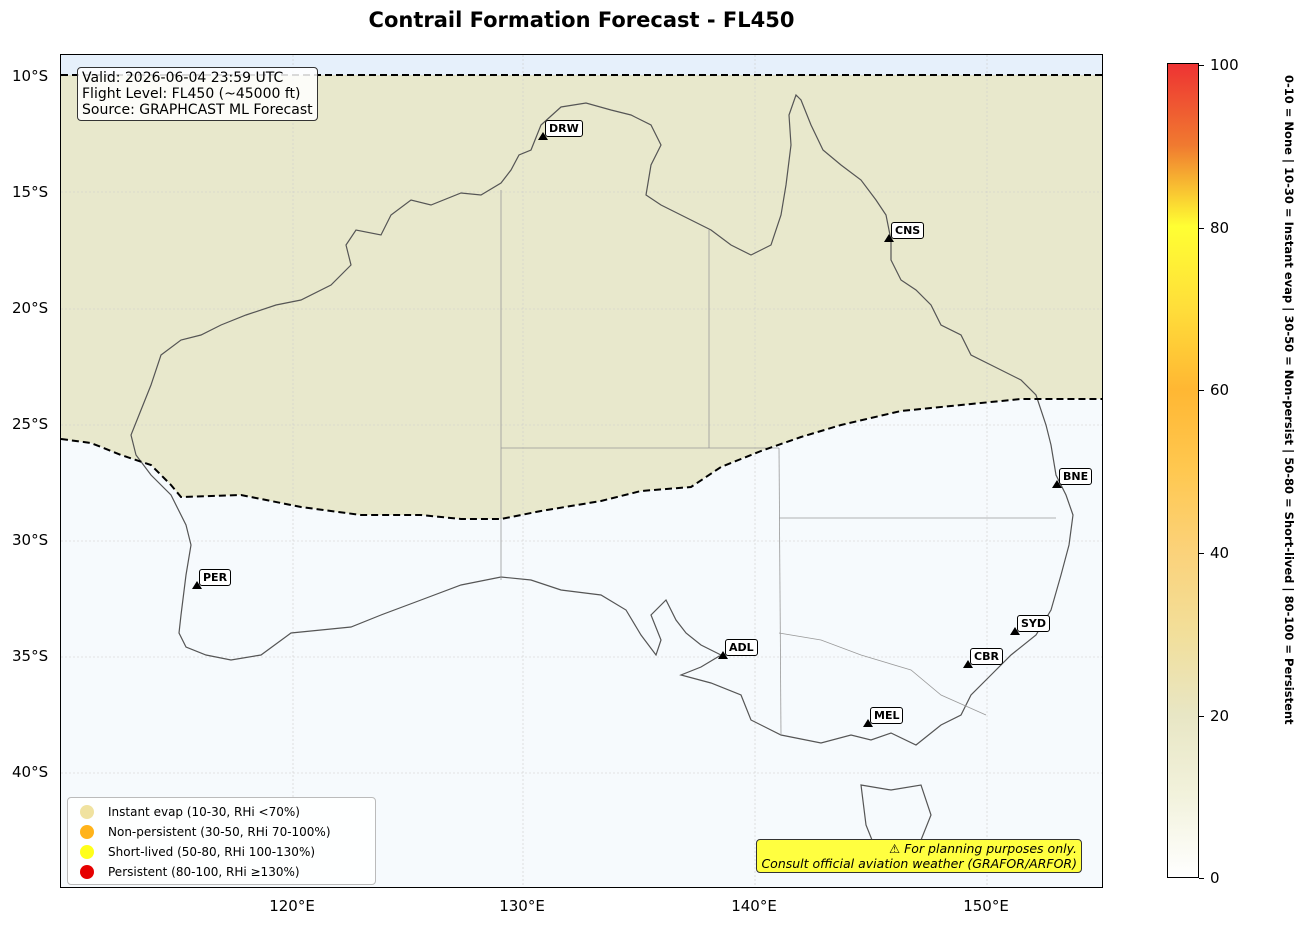  What do you see at coordinates (581, 20) in the screenshot?
I see `chart-title: Contrail Formation Forecast - FL450` at bounding box center [581, 20].